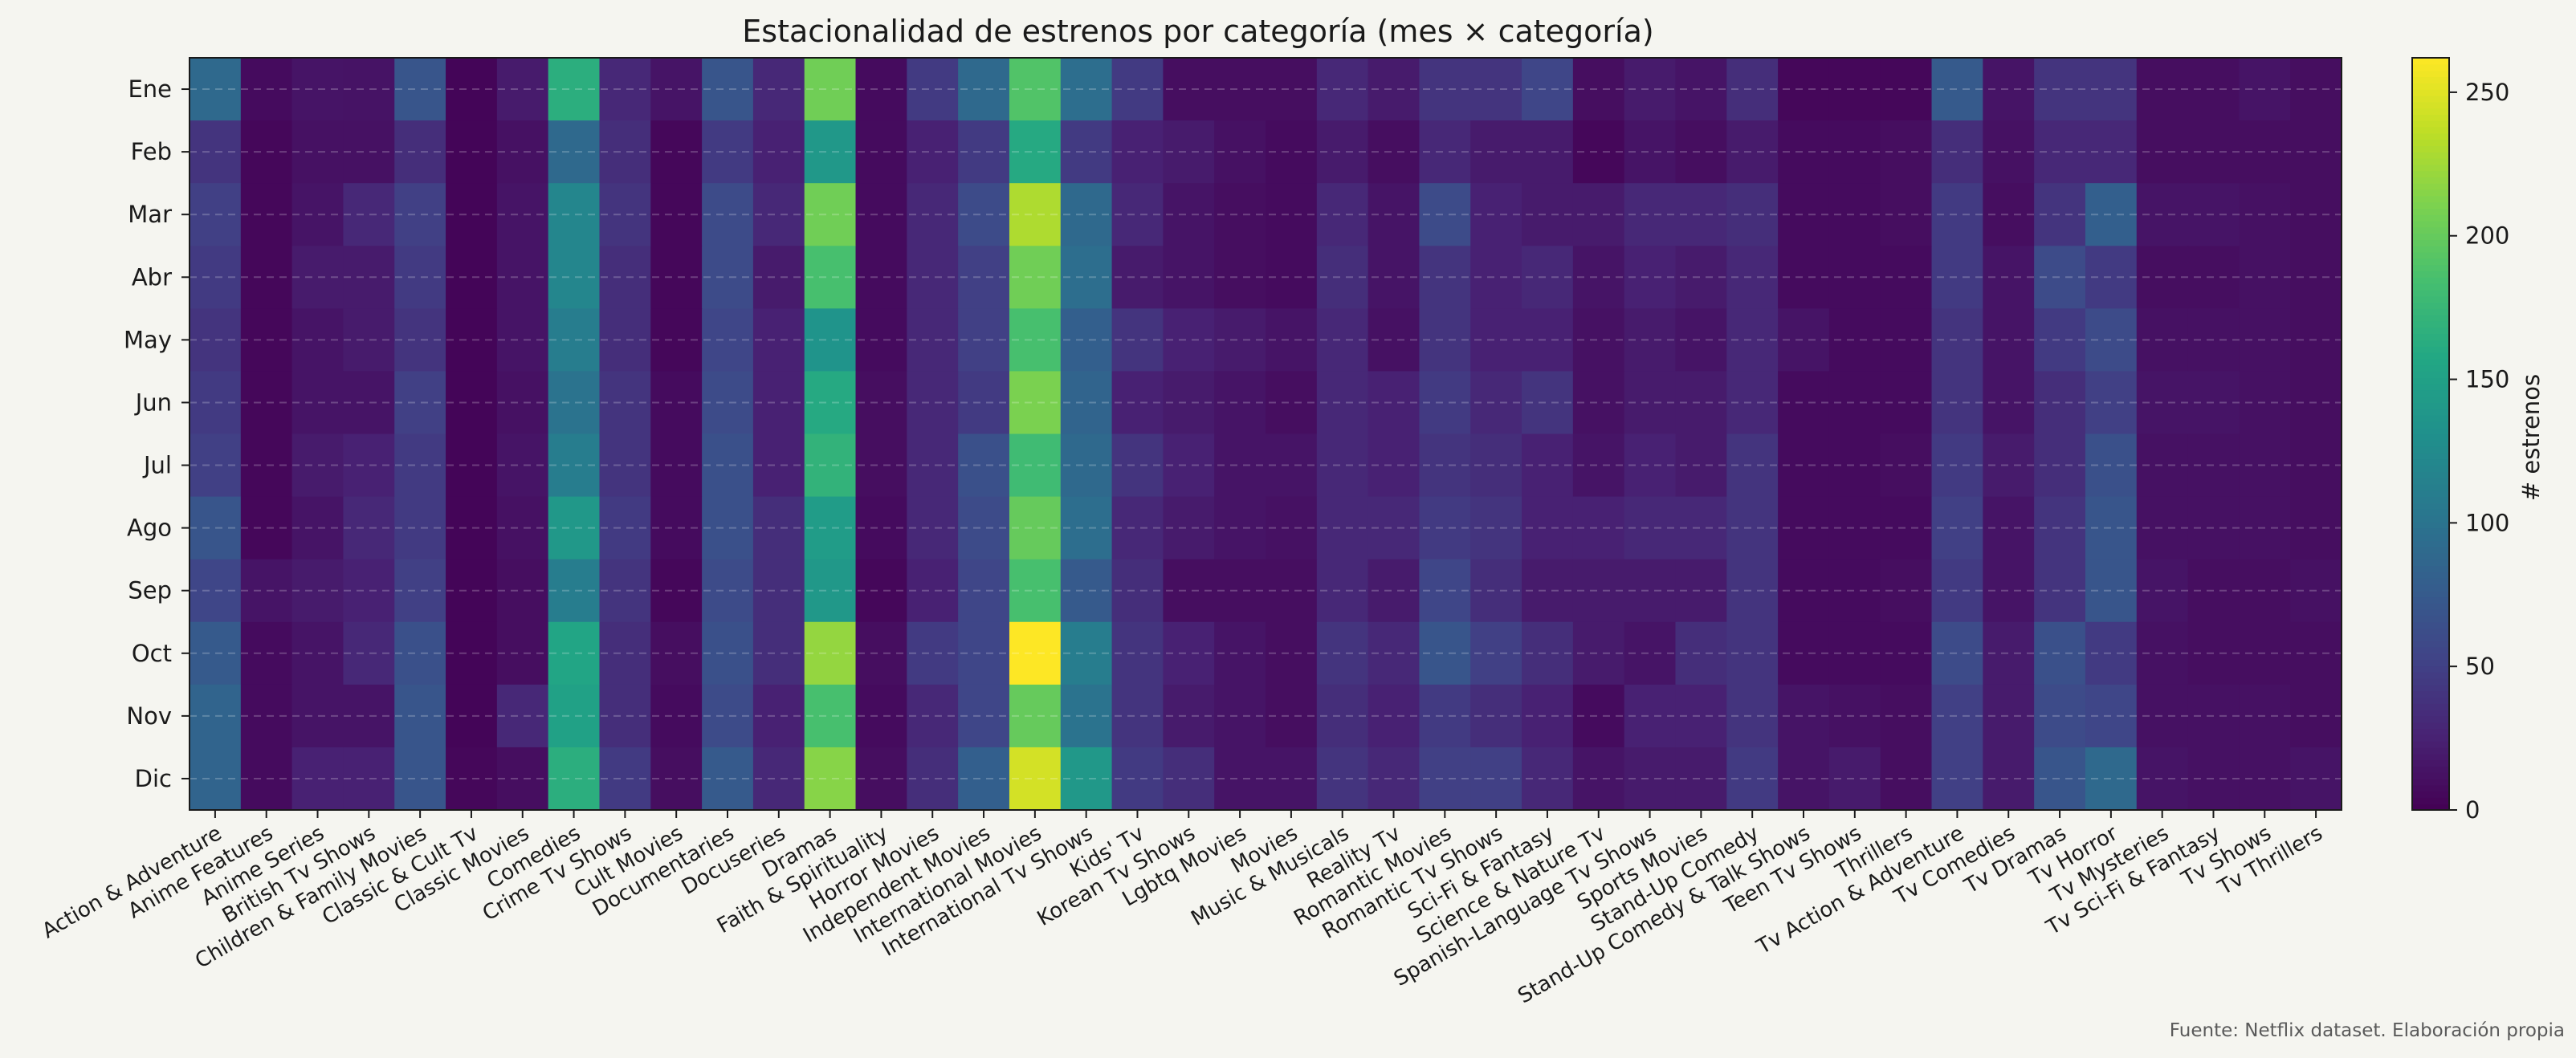  Describe the element at coordinates (152, 653) in the screenshot. I see `y-tick-label: Oct` at that location.